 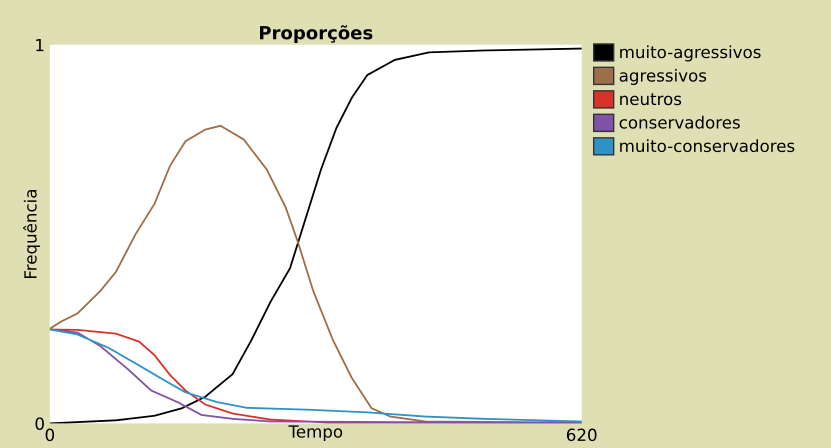 I want to click on y-tick-label: 1, so click(x=40, y=45).